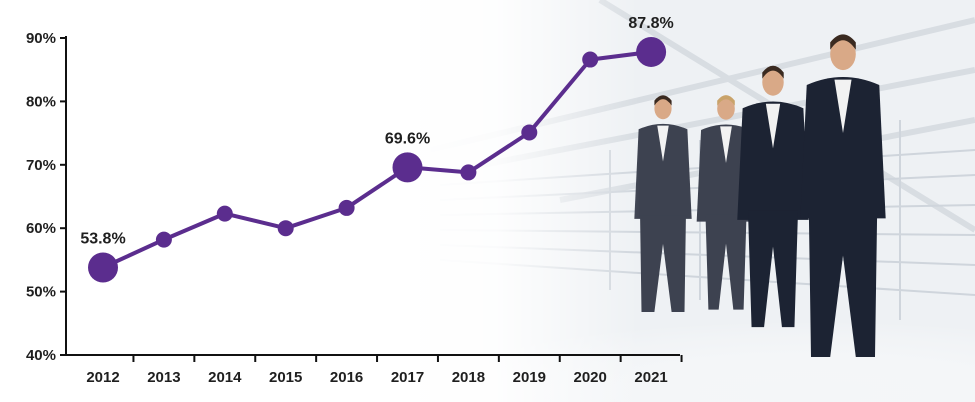  I want to click on x-tick-label: 2018, so click(468, 377).